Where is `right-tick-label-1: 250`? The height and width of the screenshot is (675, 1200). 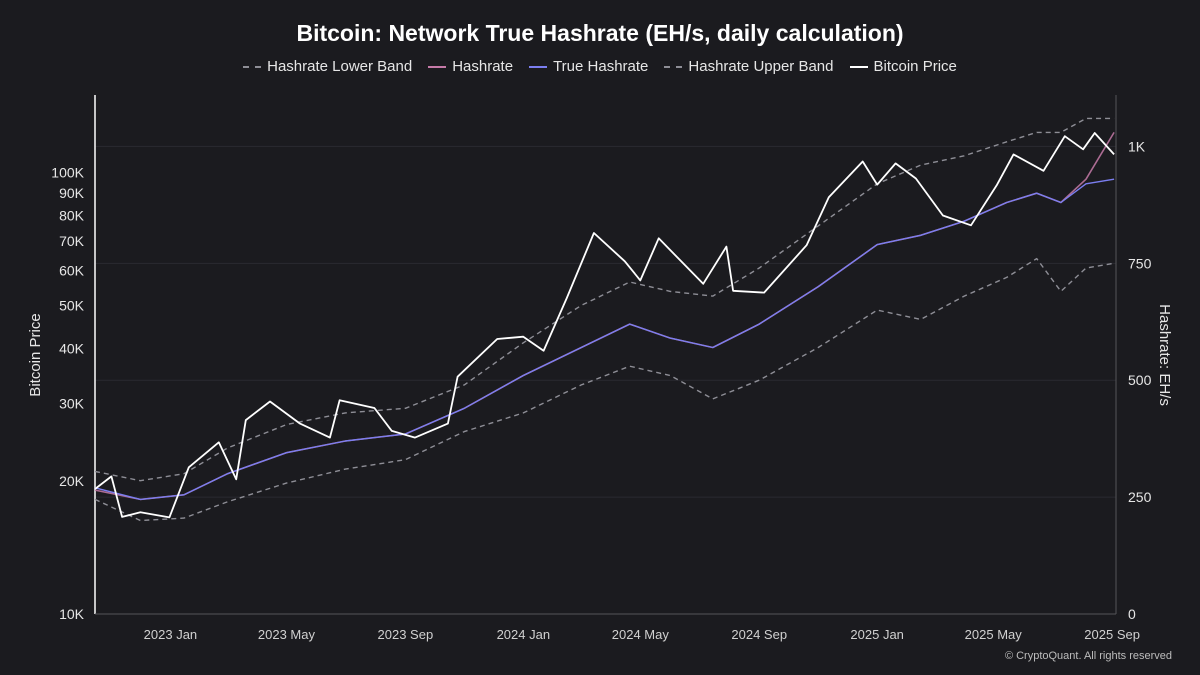 right-tick-label-1: 250 is located at coordinates (1140, 497).